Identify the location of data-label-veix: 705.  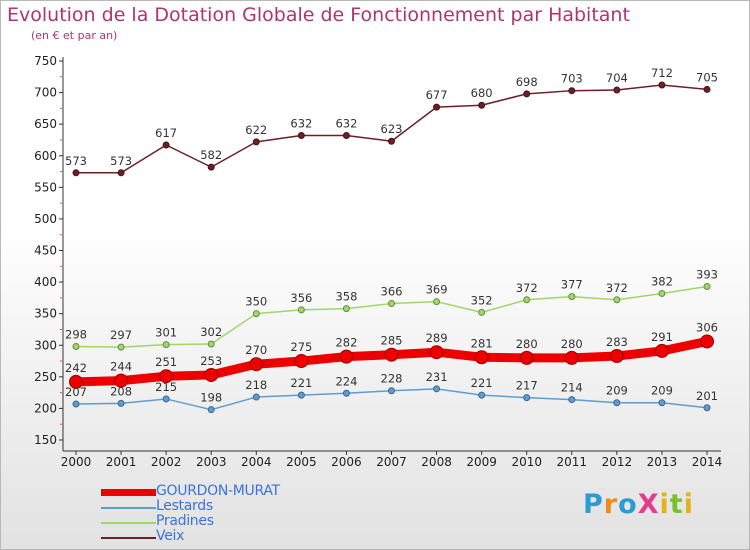
(707, 77).